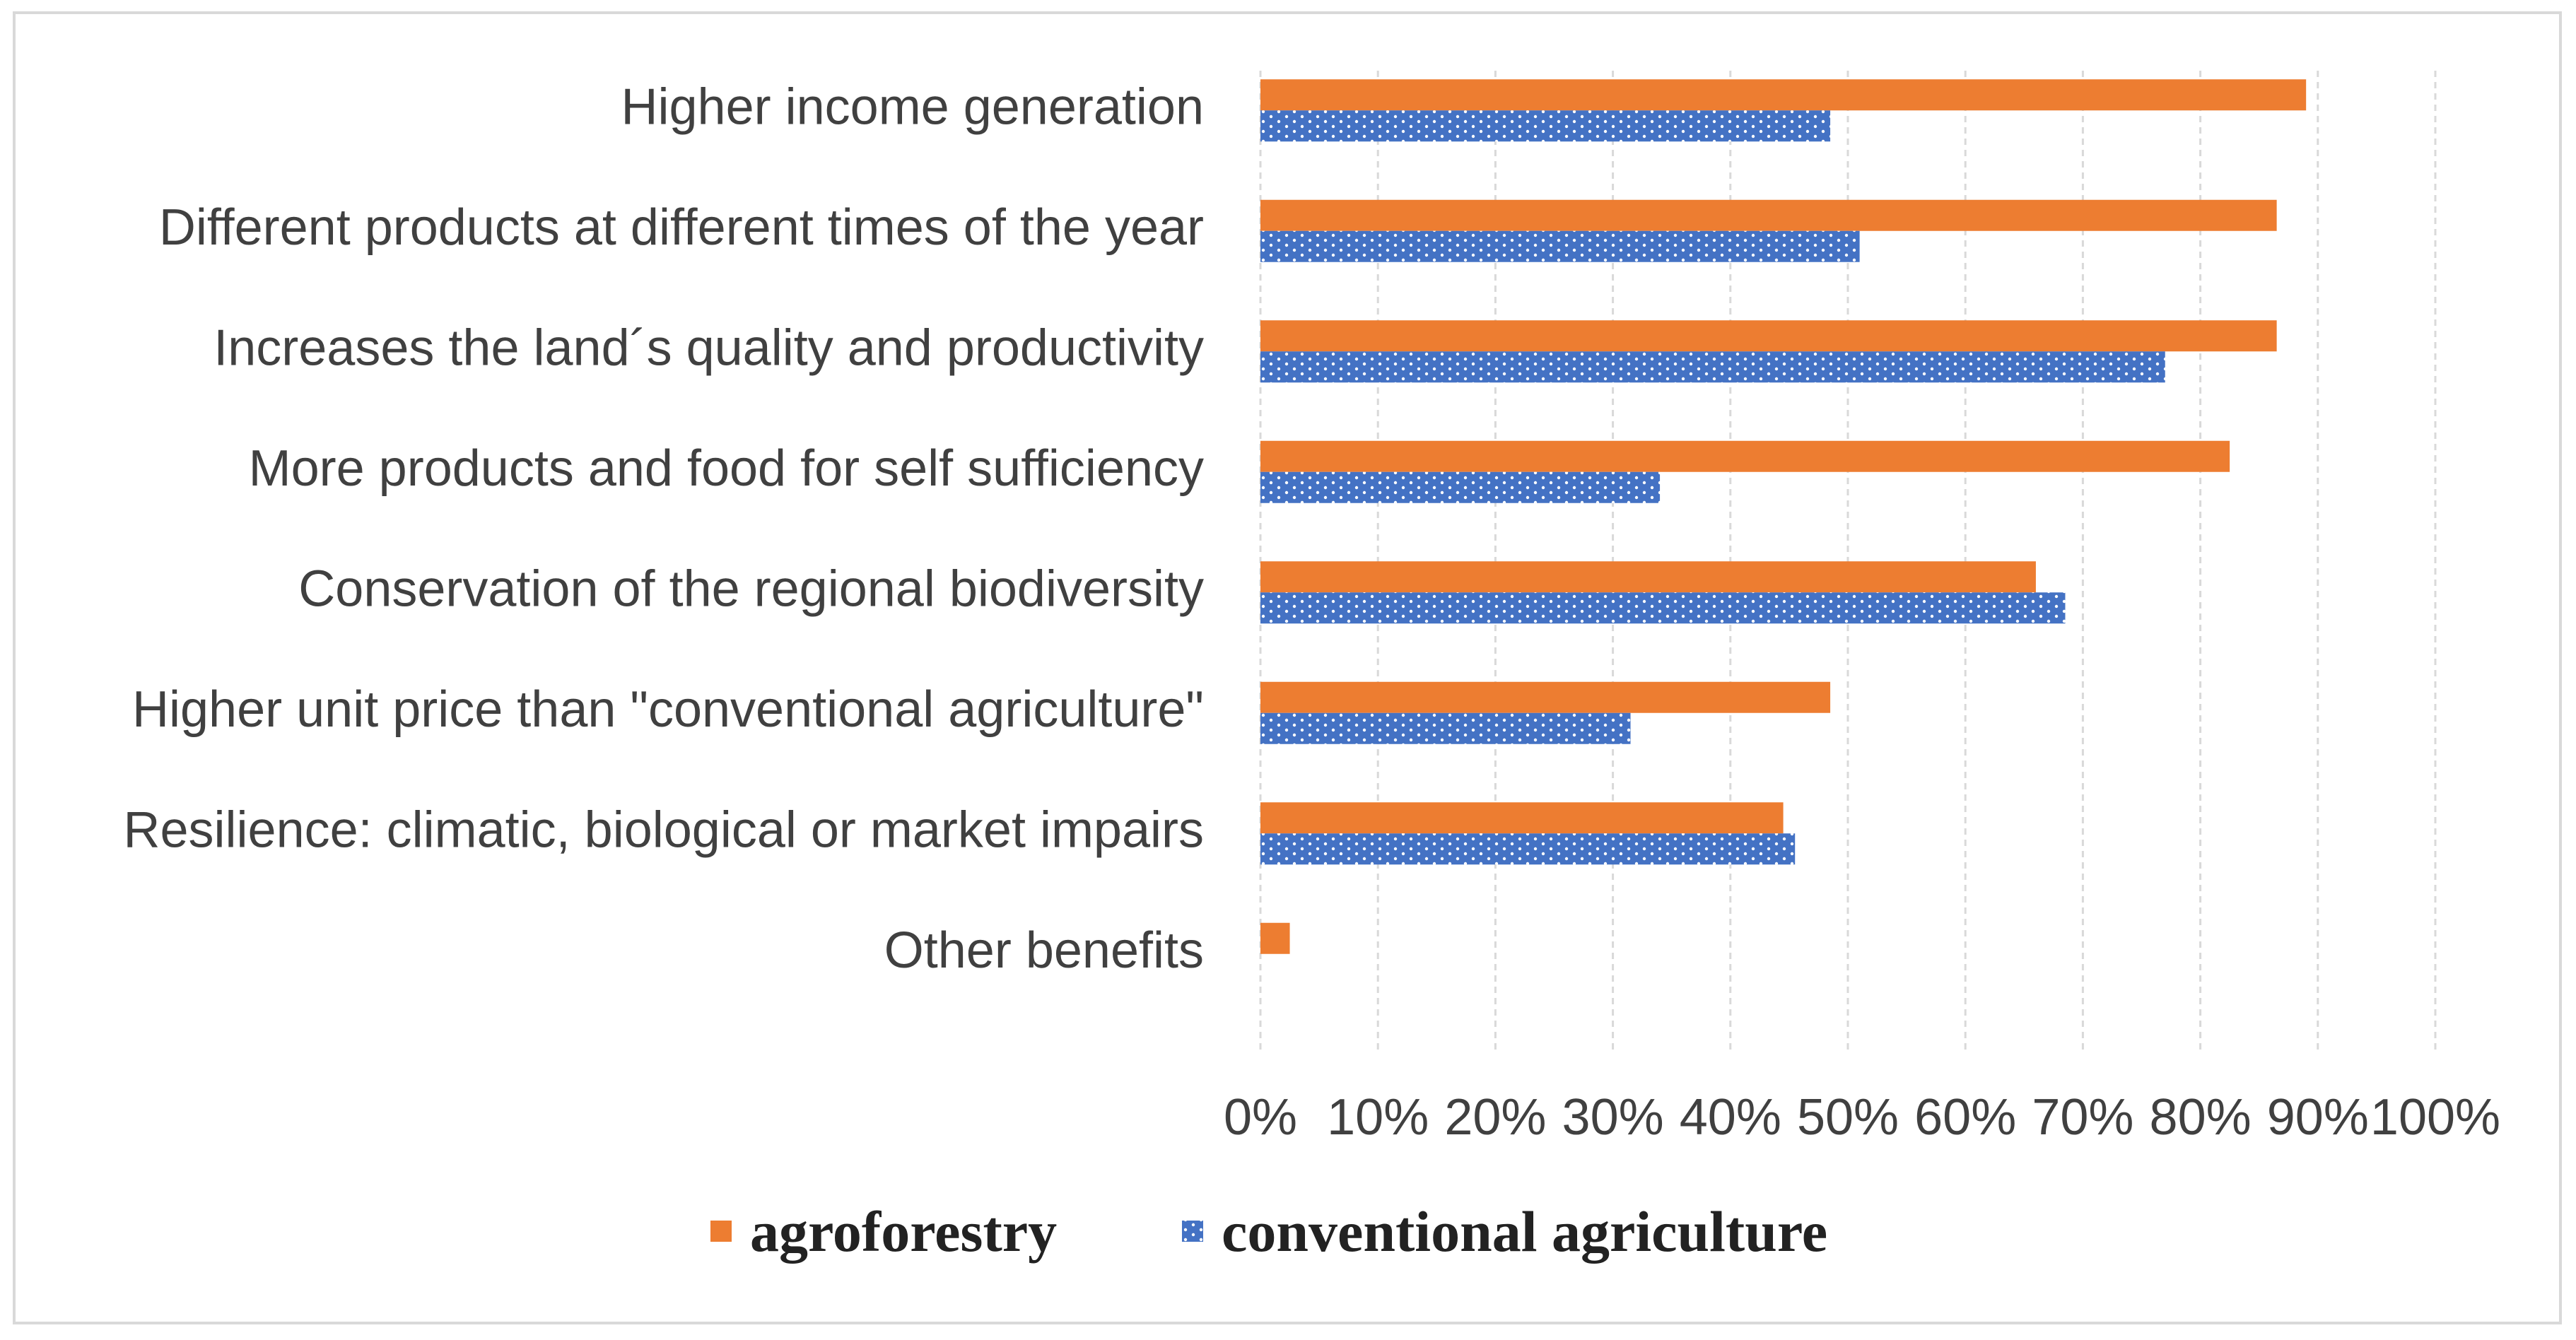  What do you see at coordinates (1663, 608) in the screenshot?
I see `bar-conventional-agriculture-conservation-of-the-regional-biodiversity` at bounding box center [1663, 608].